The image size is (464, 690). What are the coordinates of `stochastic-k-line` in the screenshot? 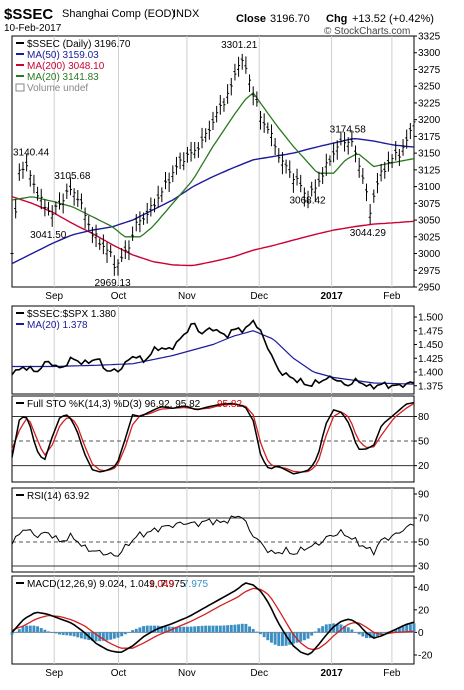 It's located at (213, 438).